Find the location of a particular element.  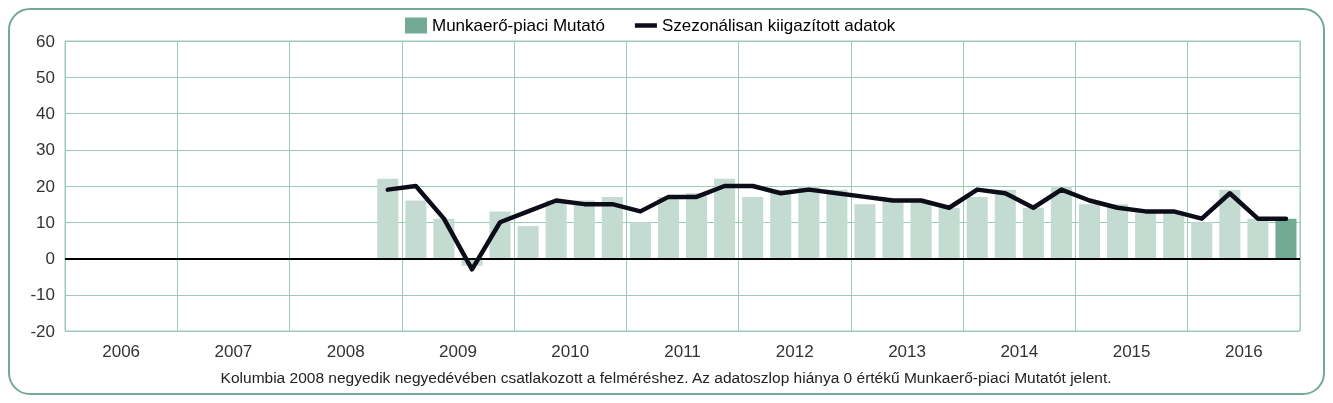

y-tick-label: -10 is located at coordinates (42, 295).